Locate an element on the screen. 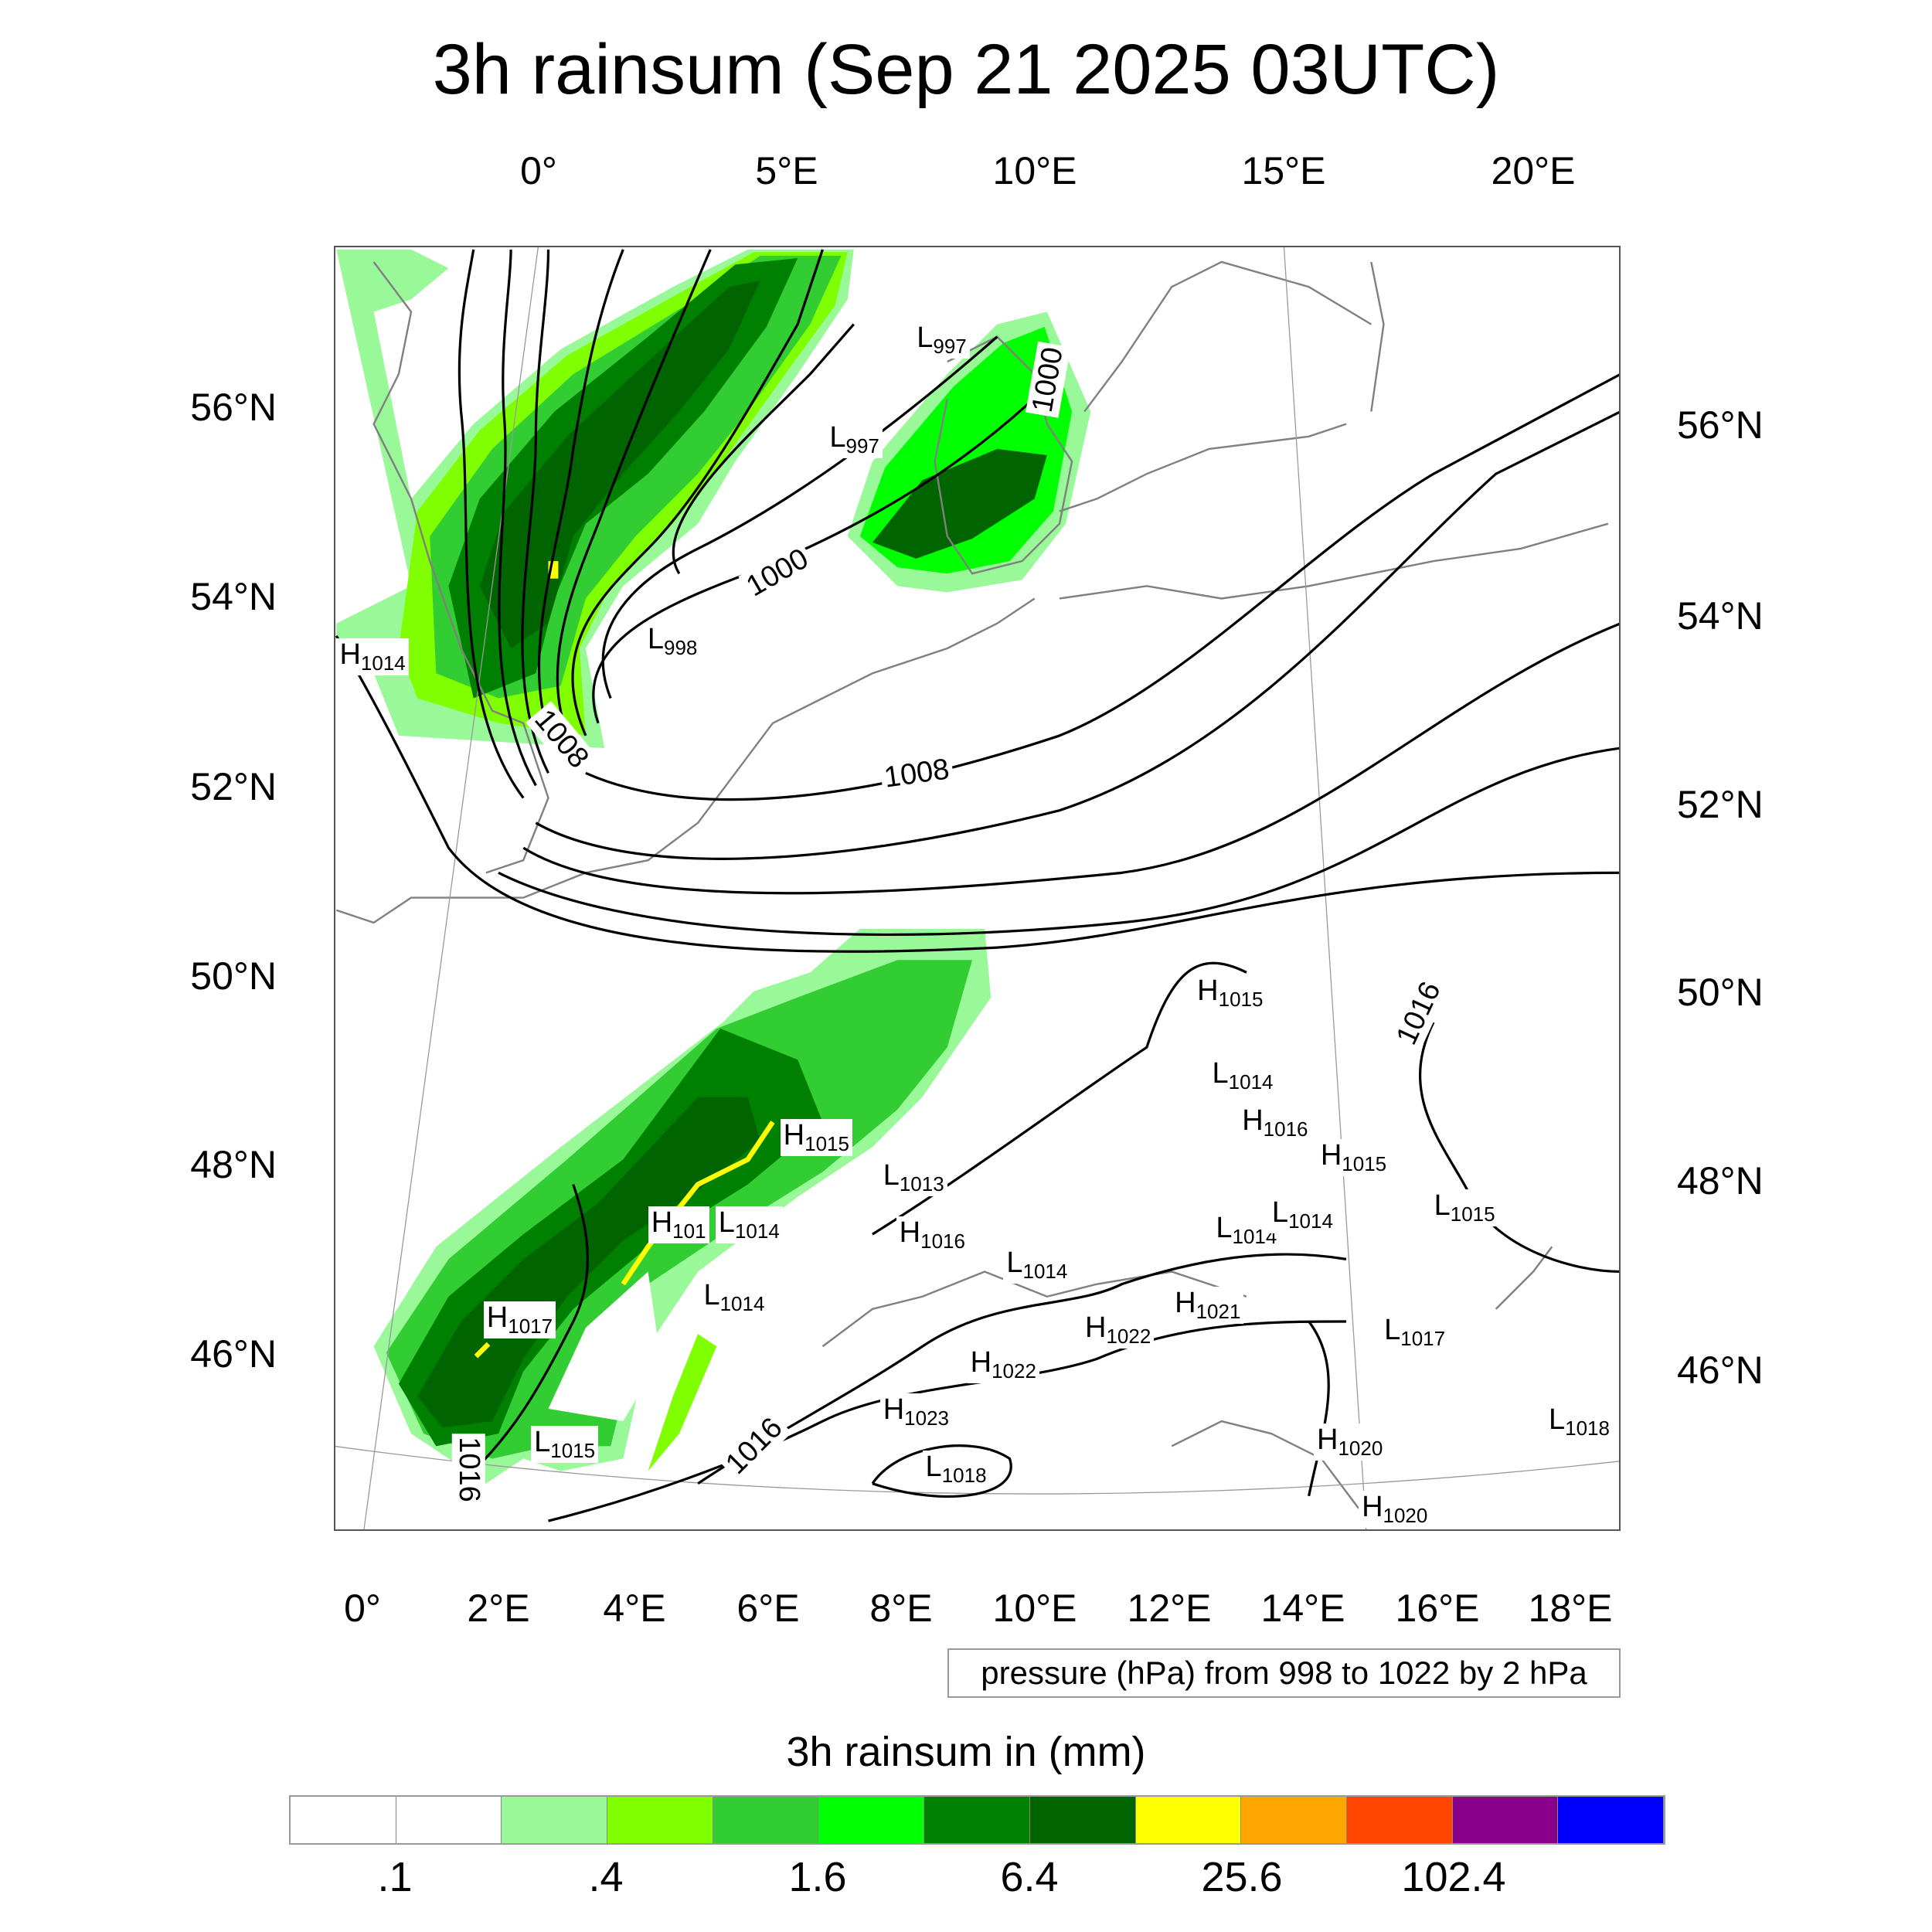 The width and height of the screenshot is (1932, 1932). contour-label: 1016 is located at coordinates (468, 1469).